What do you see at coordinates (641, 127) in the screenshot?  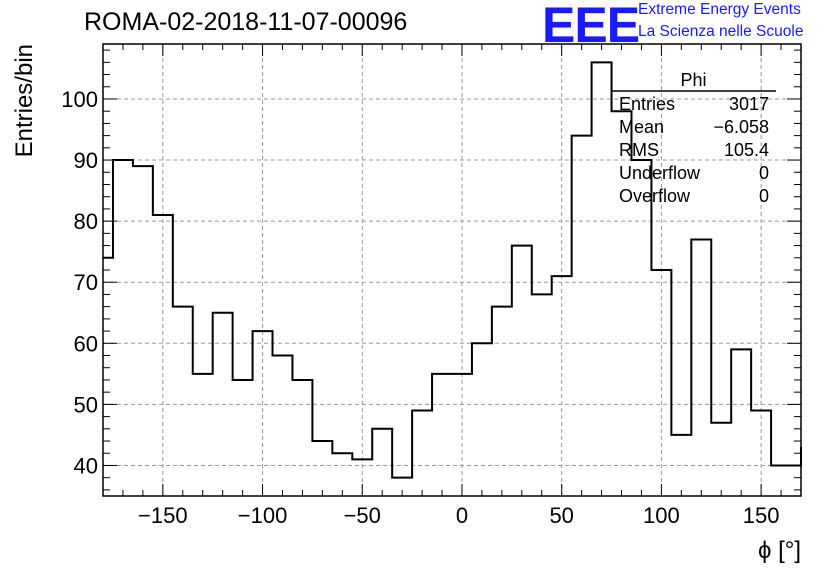 I see `stats-label: Mean` at bounding box center [641, 127].